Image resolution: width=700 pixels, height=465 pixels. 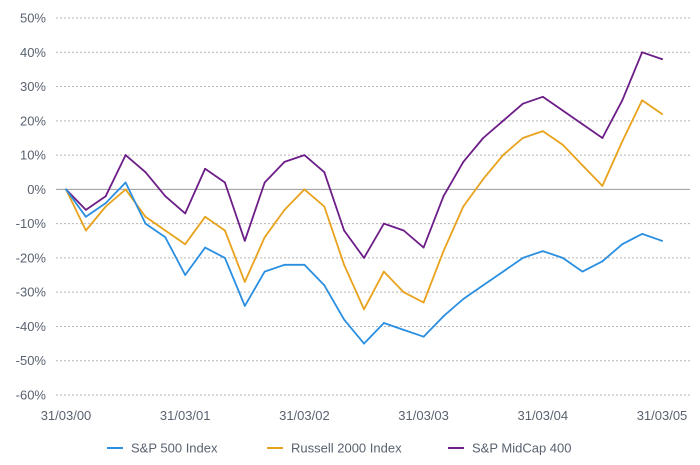 I want to click on y-tick-label: 50%, so click(x=33, y=18).